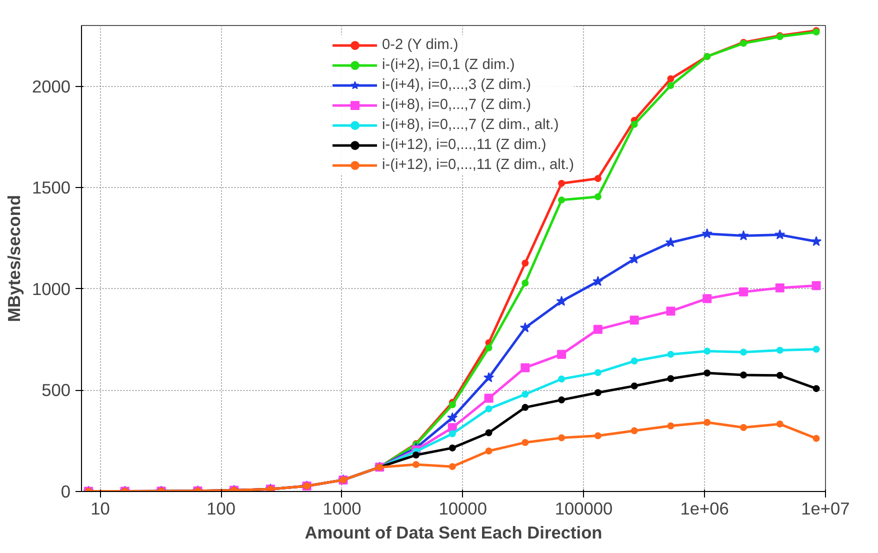 The height and width of the screenshot is (553, 878). I want to click on legend-label: i-(i+12), i=0,...,11 (Z dim., alt.), so click(478, 165).